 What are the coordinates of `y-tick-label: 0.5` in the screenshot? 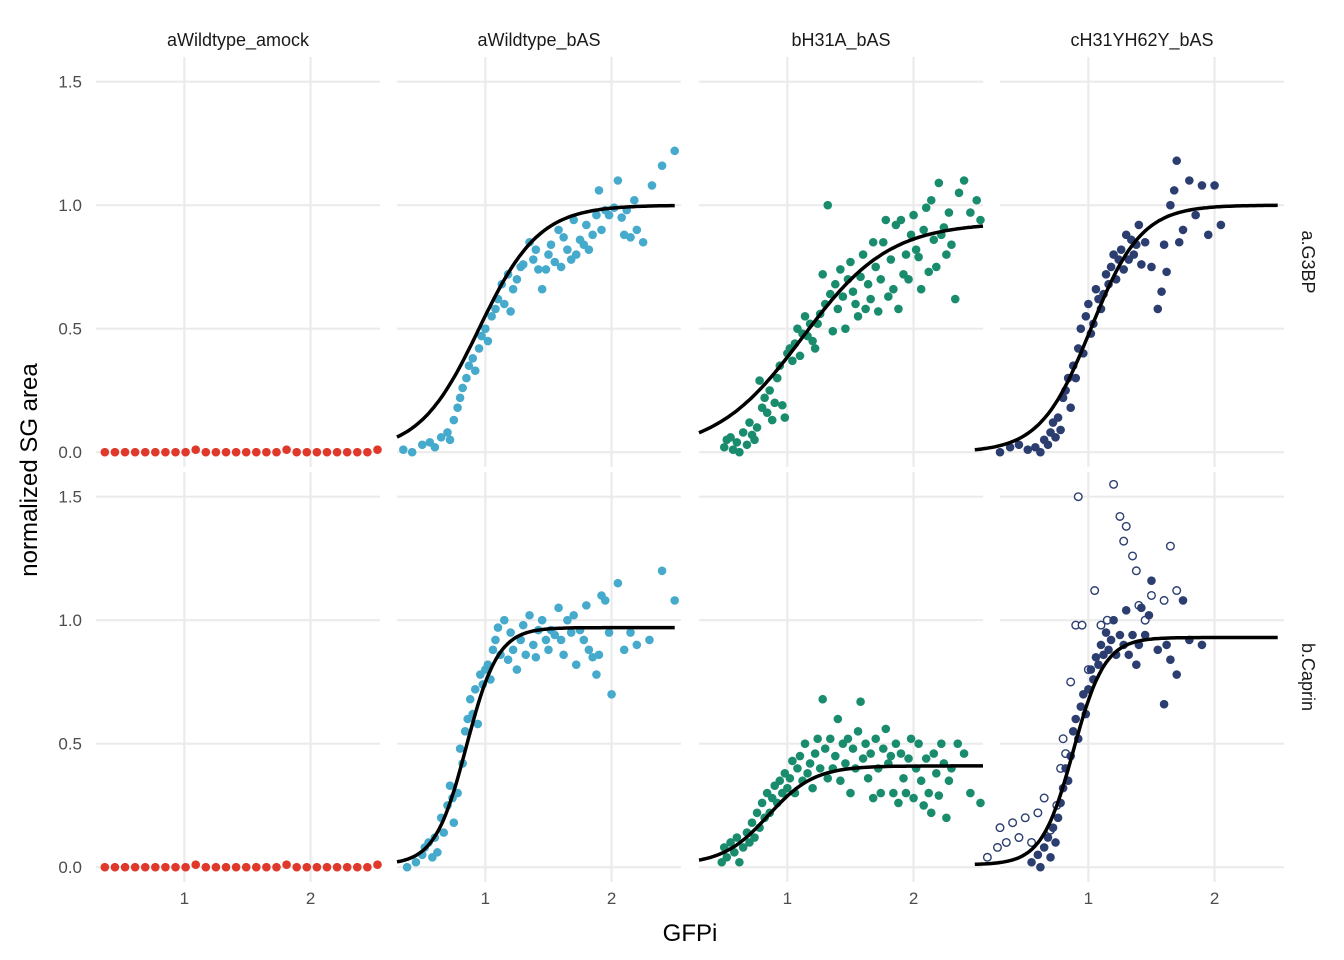 It's located at (70, 744).